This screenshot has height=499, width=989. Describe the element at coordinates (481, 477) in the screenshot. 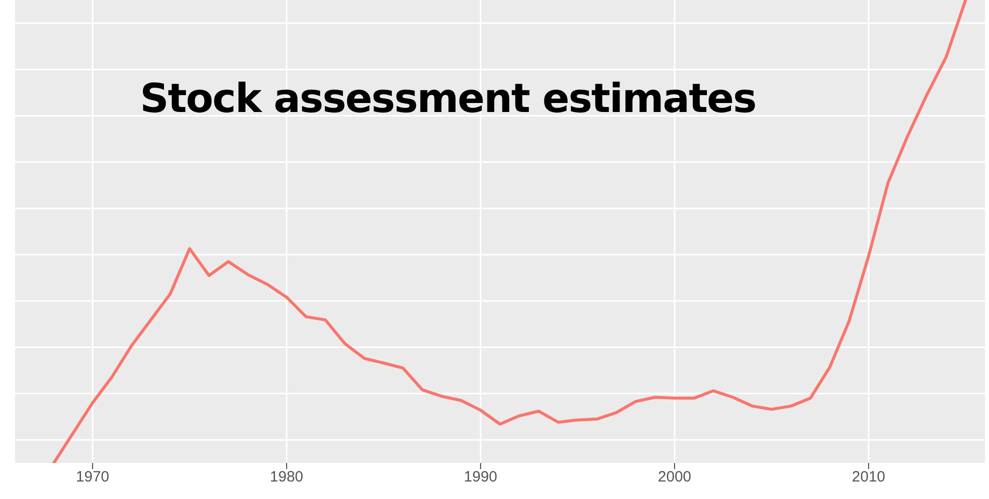

I see `x-tick-label: 1990` at that location.